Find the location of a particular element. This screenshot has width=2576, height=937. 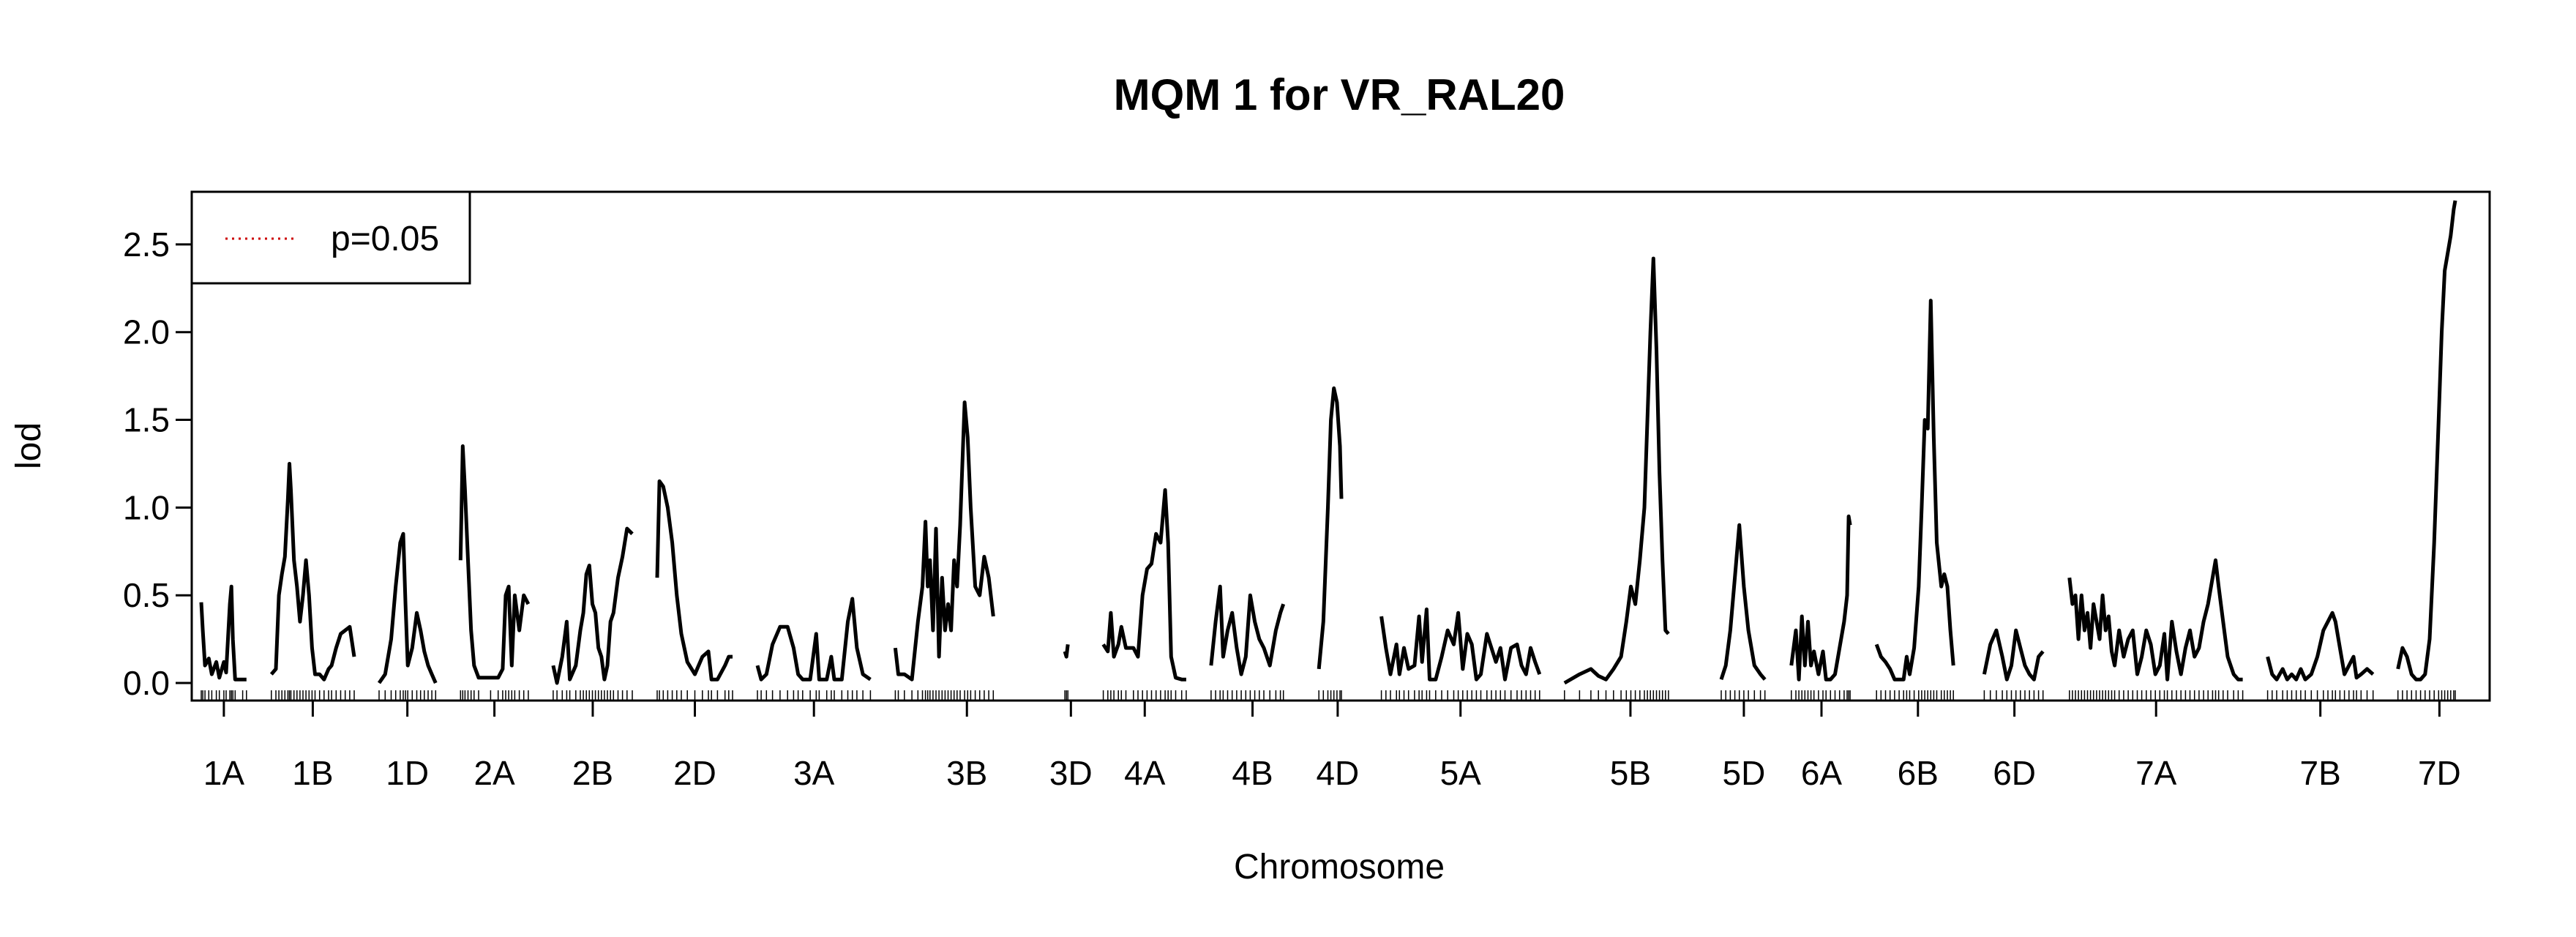

legend: p=0.05 is located at coordinates (330, 238).